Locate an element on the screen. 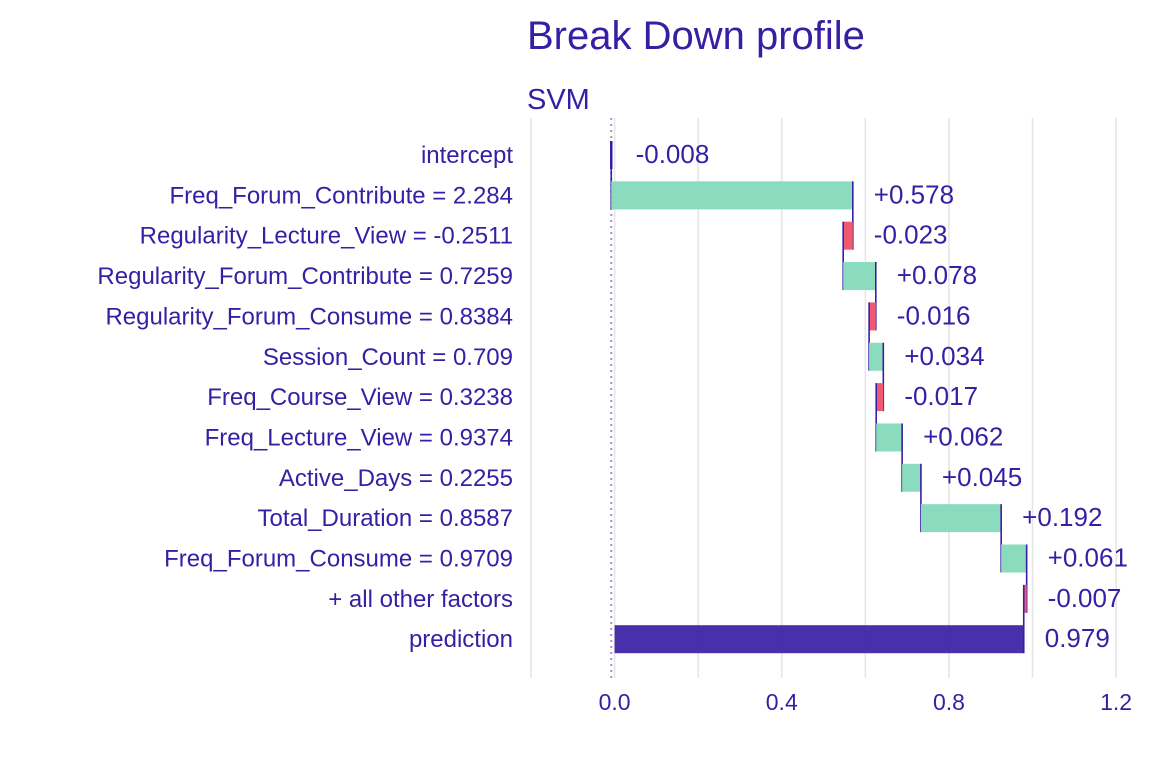 The width and height of the screenshot is (1152, 768). value-label: +0.045 is located at coordinates (982, 477).